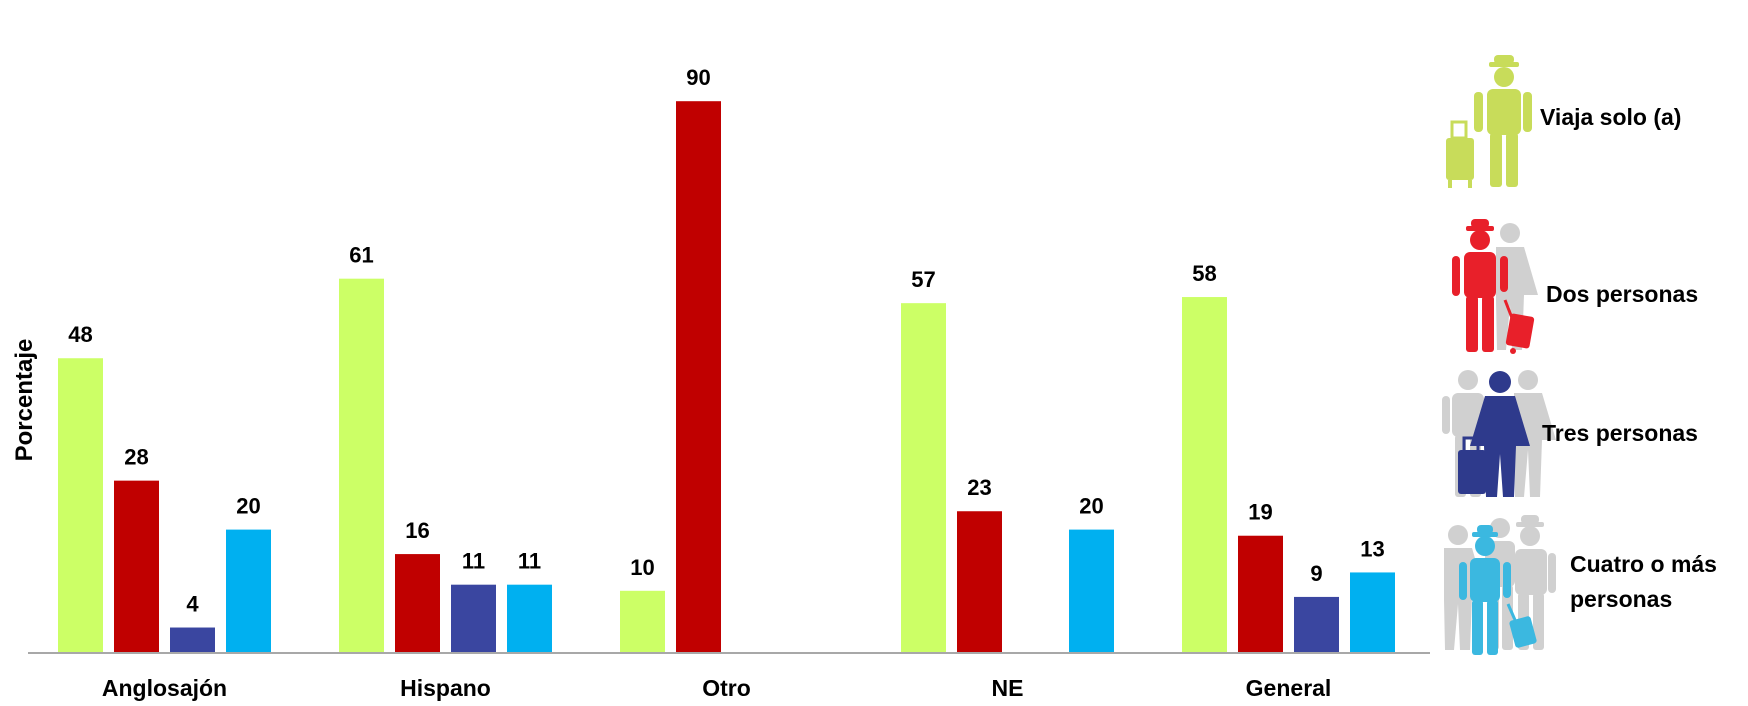 This screenshot has width=1748, height=706. What do you see at coordinates (1289, 688) in the screenshot?
I see `x-tick-label: General` at bounding box center [1289, 688].